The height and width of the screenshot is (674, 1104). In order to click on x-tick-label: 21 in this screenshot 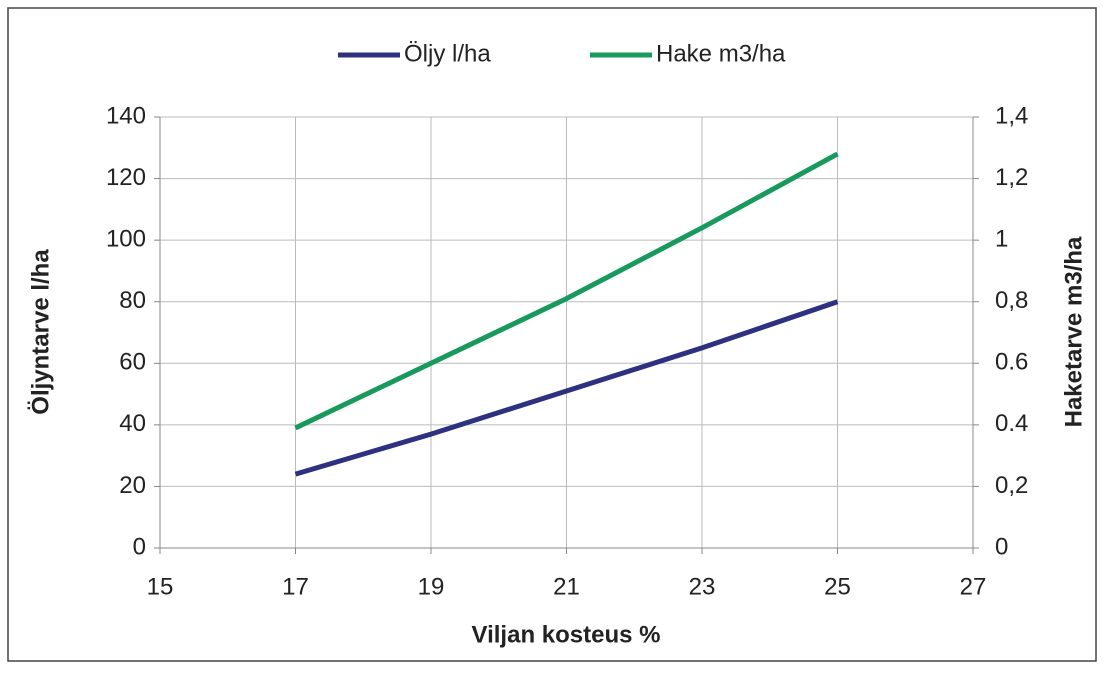, I will do `click(566, 586)`.